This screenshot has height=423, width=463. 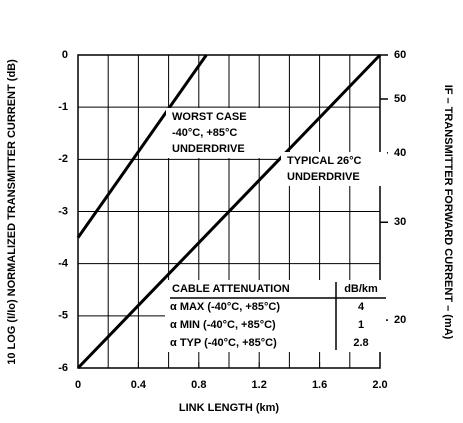 What do you see at coordinates (400, 222) in the screenshot?
I see `y2-tick-label: 30` at bounding box center [400, 222].